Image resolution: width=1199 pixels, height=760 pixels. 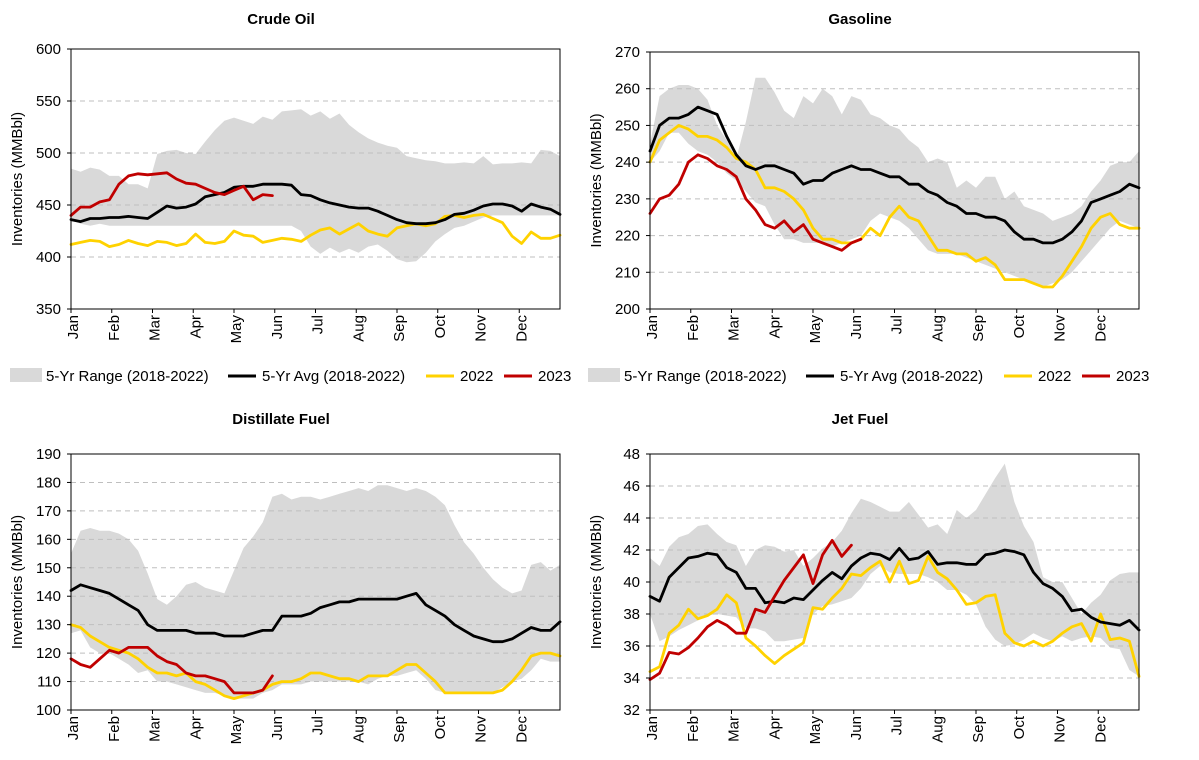 What do you see at coordinates (48, 625) in the screenshot?
I see `y-tick-label: 130` at bounding box center [48, 625].